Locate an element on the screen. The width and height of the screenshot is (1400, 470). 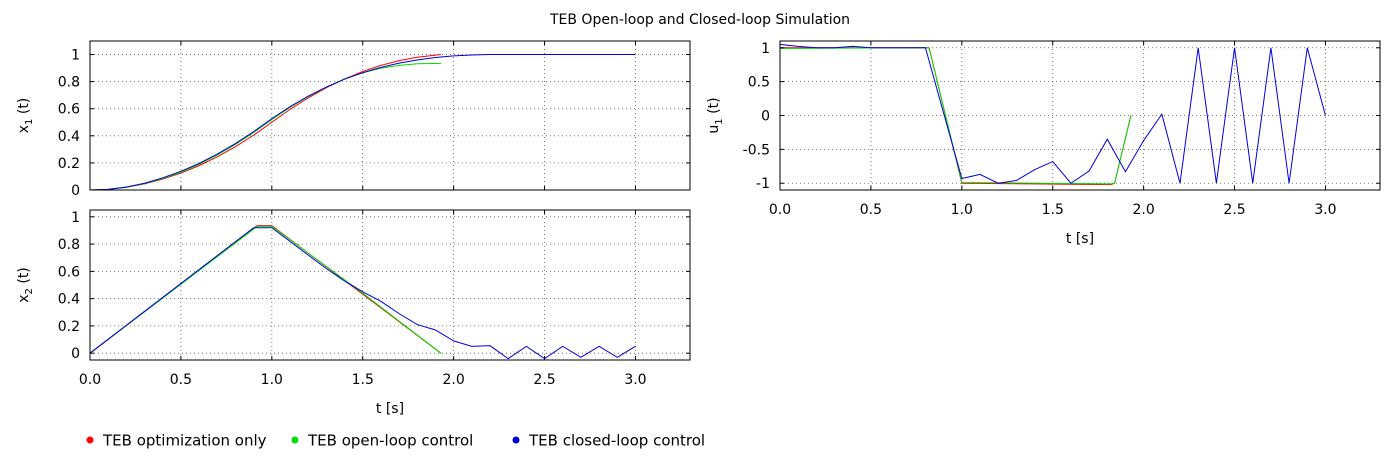
legend-label: TEB optimization only is located at coordinates (184, 441).